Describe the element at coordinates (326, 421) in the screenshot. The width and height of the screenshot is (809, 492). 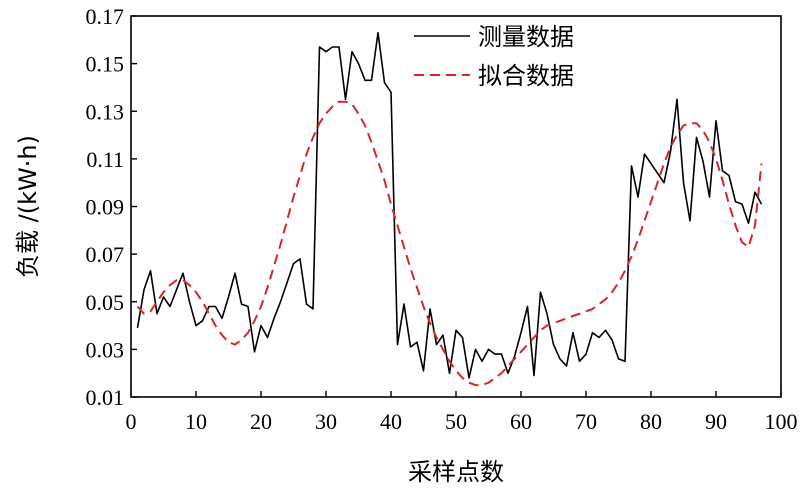
I see `x-tick-label: 30` at that location.